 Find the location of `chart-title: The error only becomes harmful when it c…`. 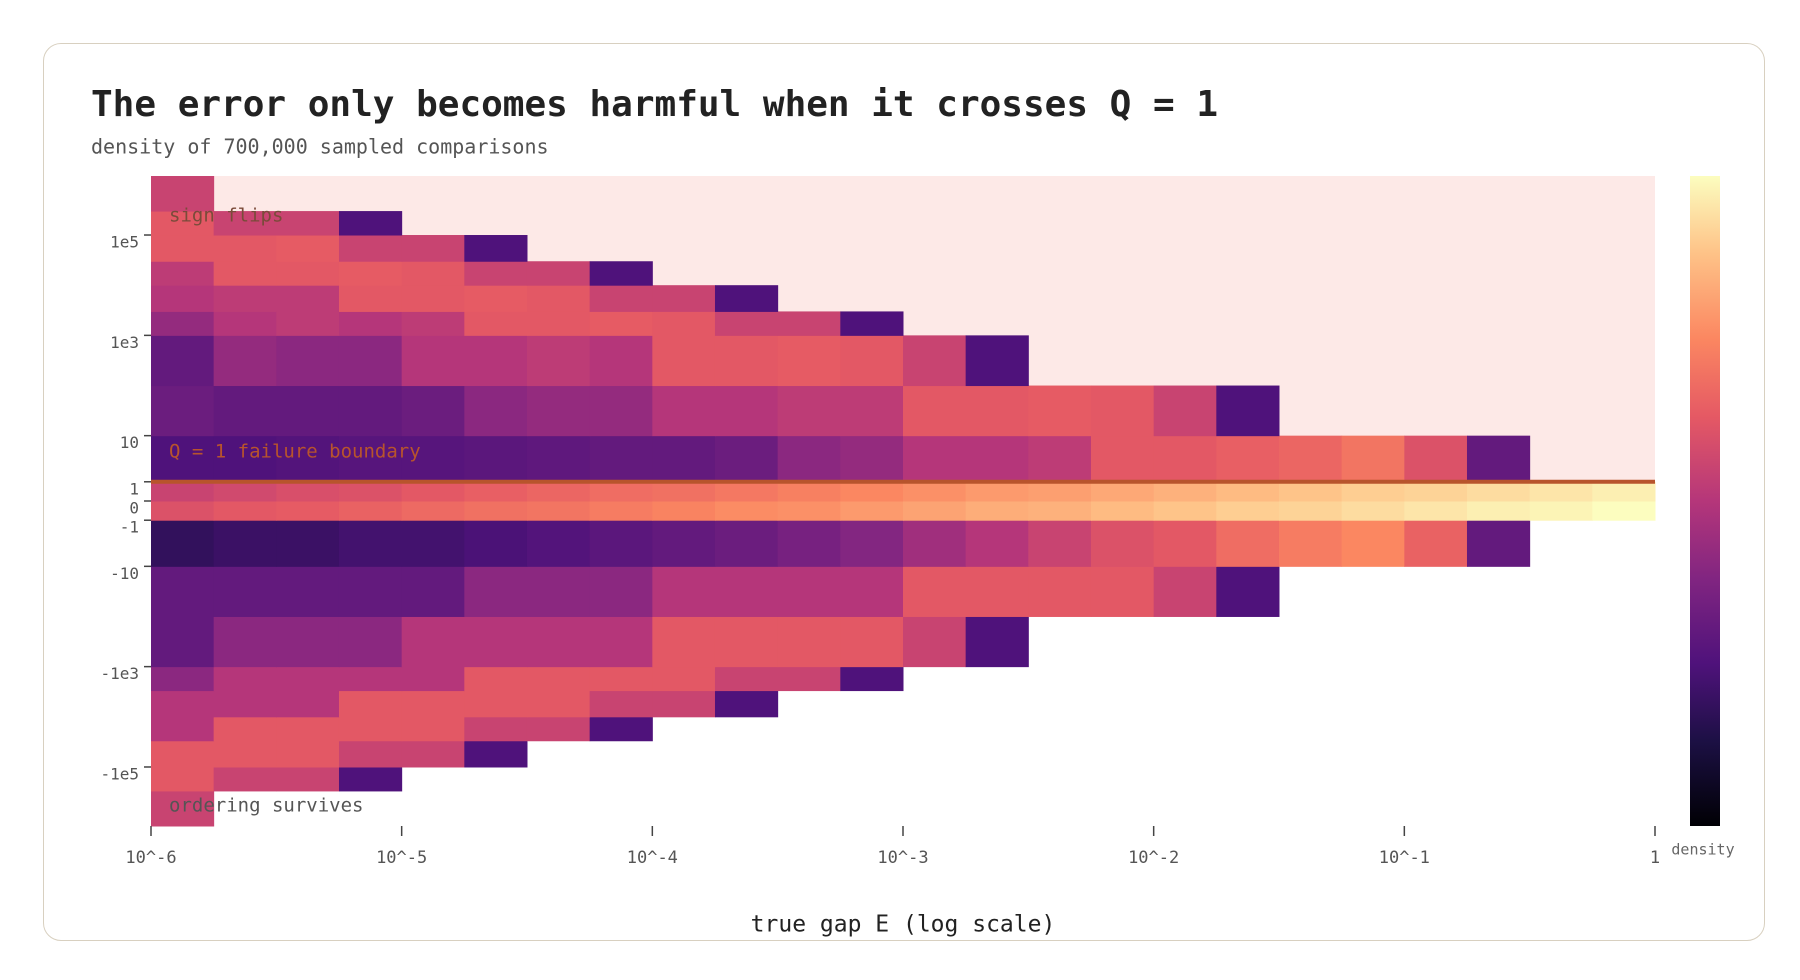

chart-title: The error only becomes harmful when it c… is located at coordinates (654, 104).